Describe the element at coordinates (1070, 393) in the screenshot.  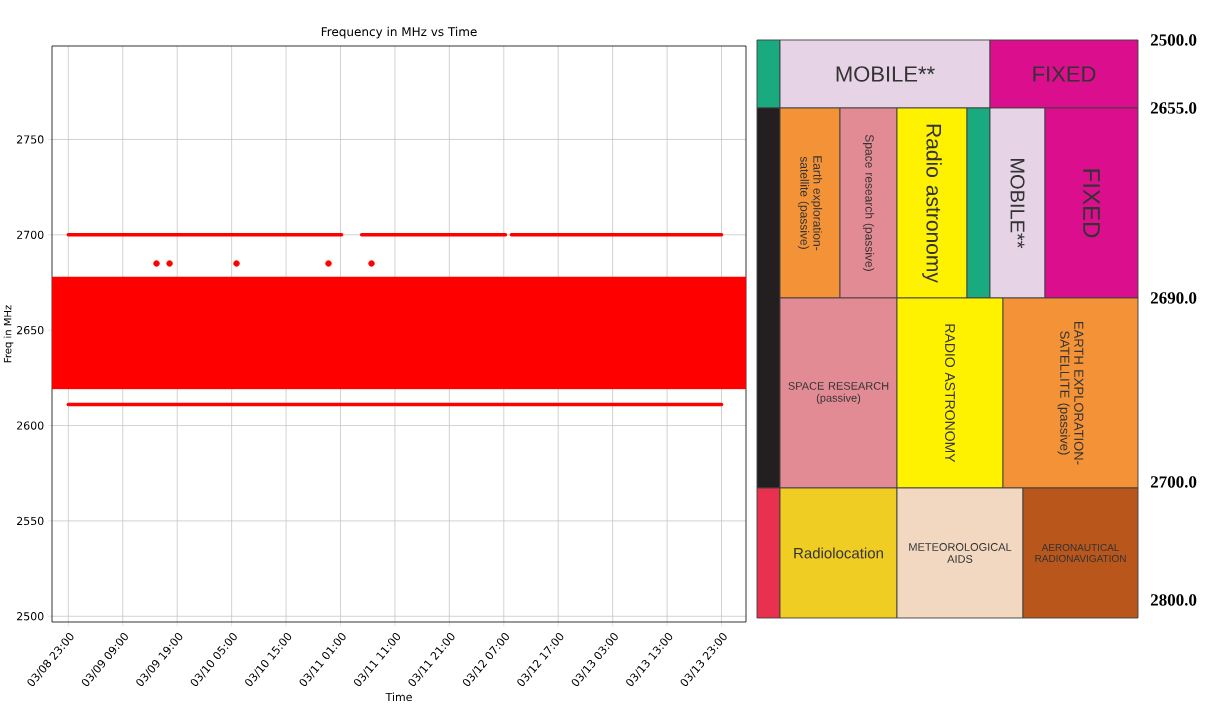
I see `category-label: EARTH EXPLORATION-SATELLITE (passive)` at that location.